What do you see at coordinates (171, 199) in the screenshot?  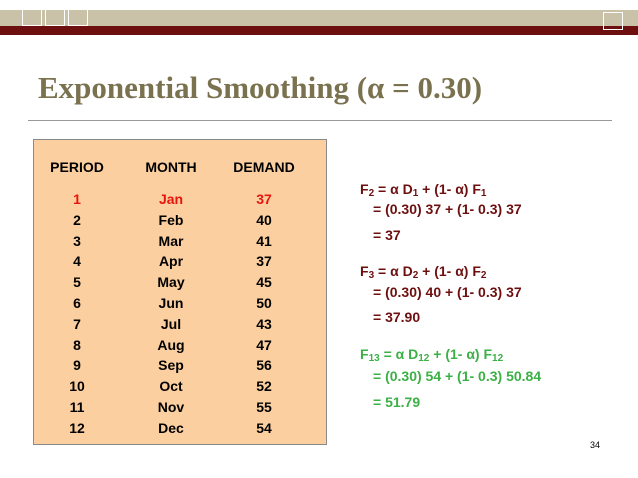 I see `table-cell-month: Jan` at bounding box center [171, 199].